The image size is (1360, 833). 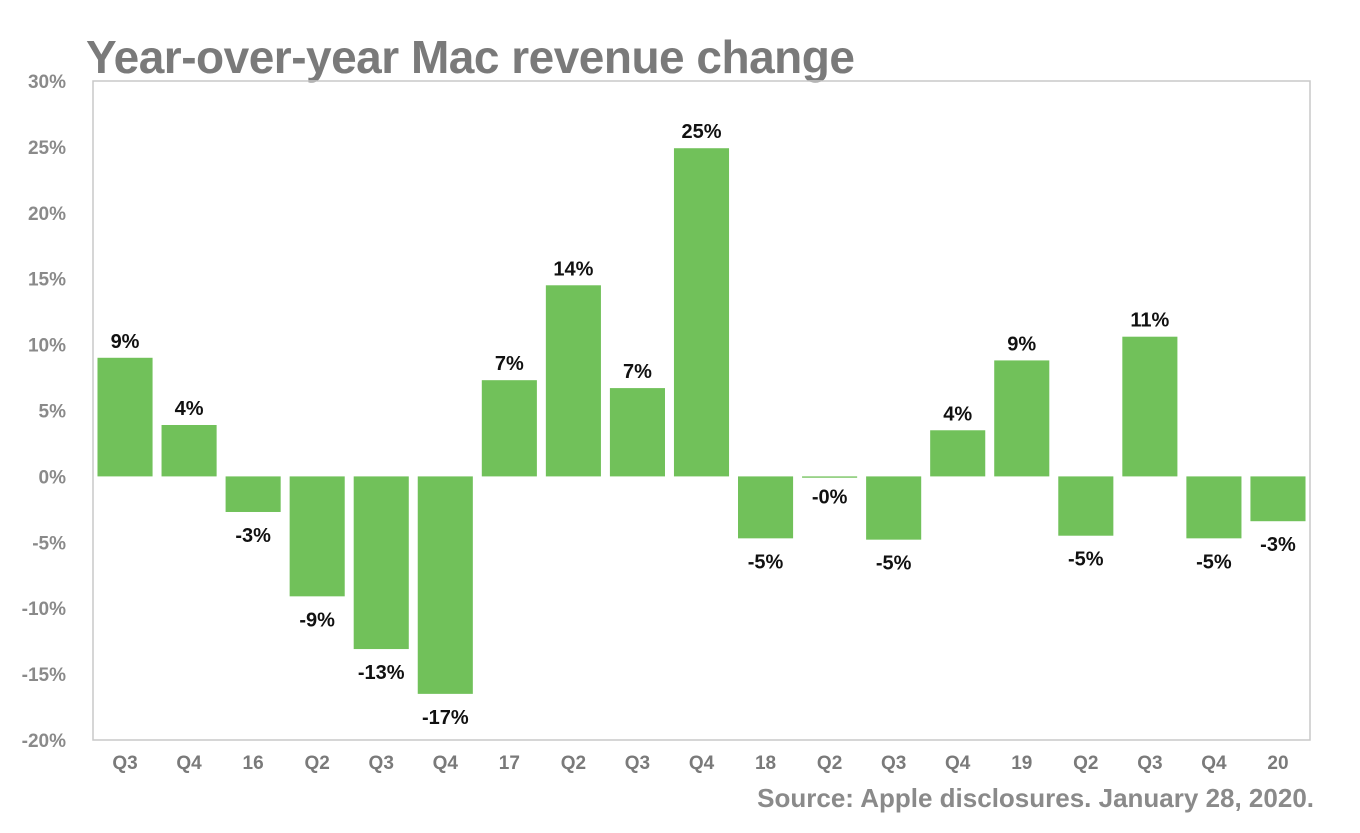 What do you see at coordinates (445, 718) in the screenshot?
I see `data-label: -17%` at bounding box center [445, 718].